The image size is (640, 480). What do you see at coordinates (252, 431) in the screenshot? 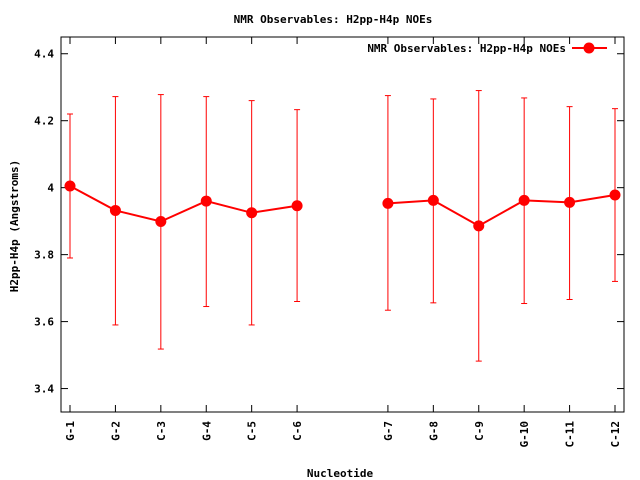
I see `x-tick-label: C-5` at bounding box center [252, 431].